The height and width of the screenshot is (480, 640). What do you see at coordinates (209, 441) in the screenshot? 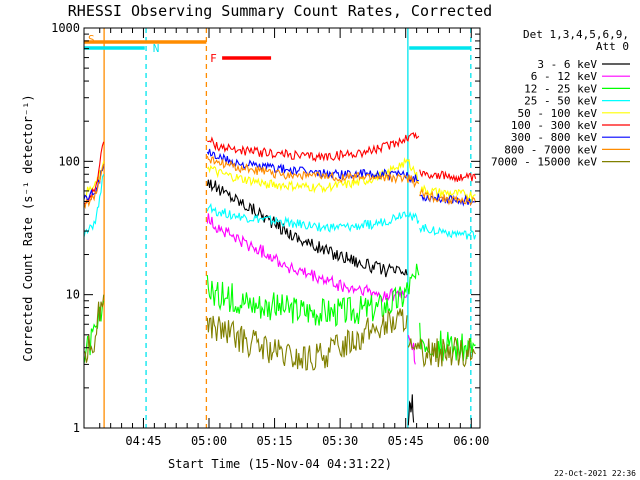
I see `x-tick-label-1: 05:00` at bounding box center [209, 441].